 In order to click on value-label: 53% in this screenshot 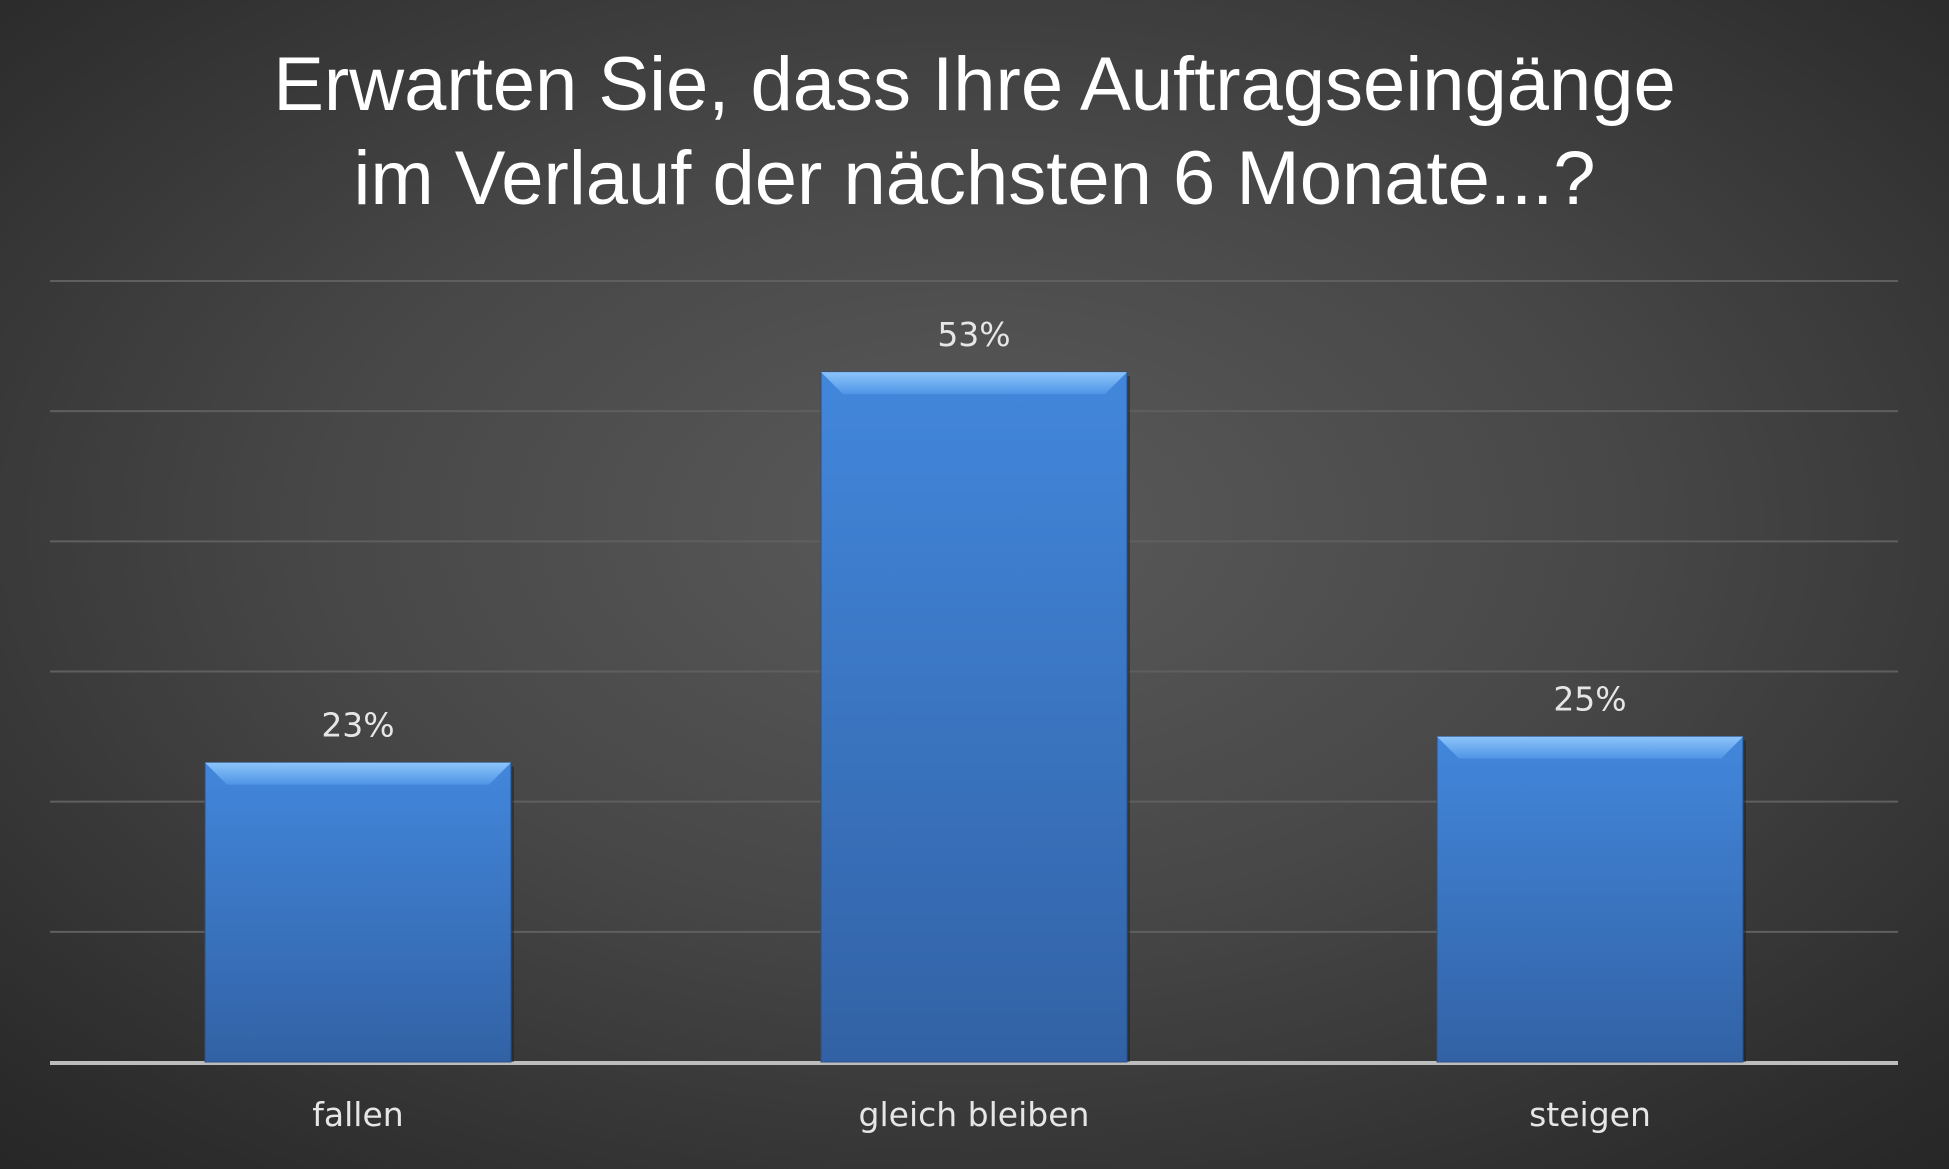, I will do `click(973, 334)`.